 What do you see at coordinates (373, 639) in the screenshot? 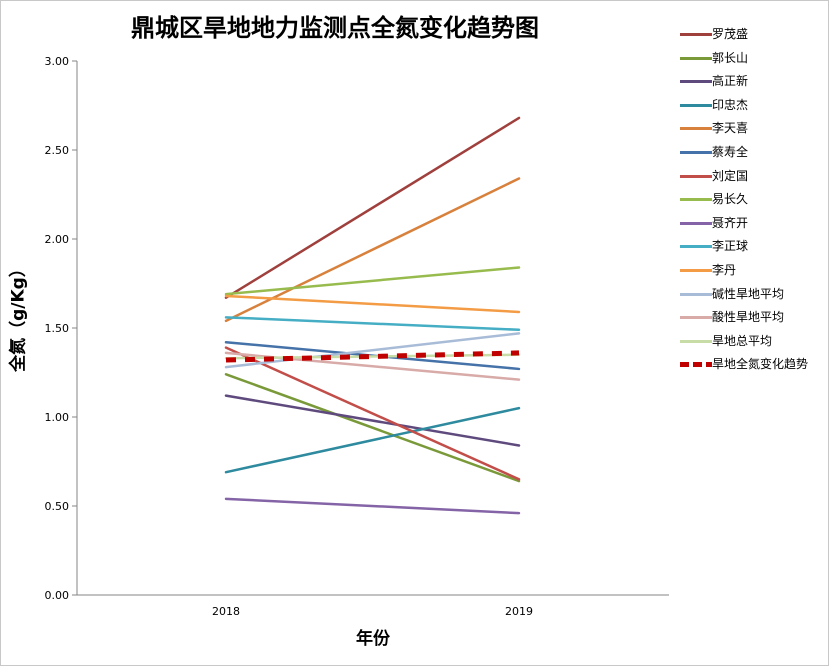
I see `x-axis-label: 年份` at bounding box center [373, 639].